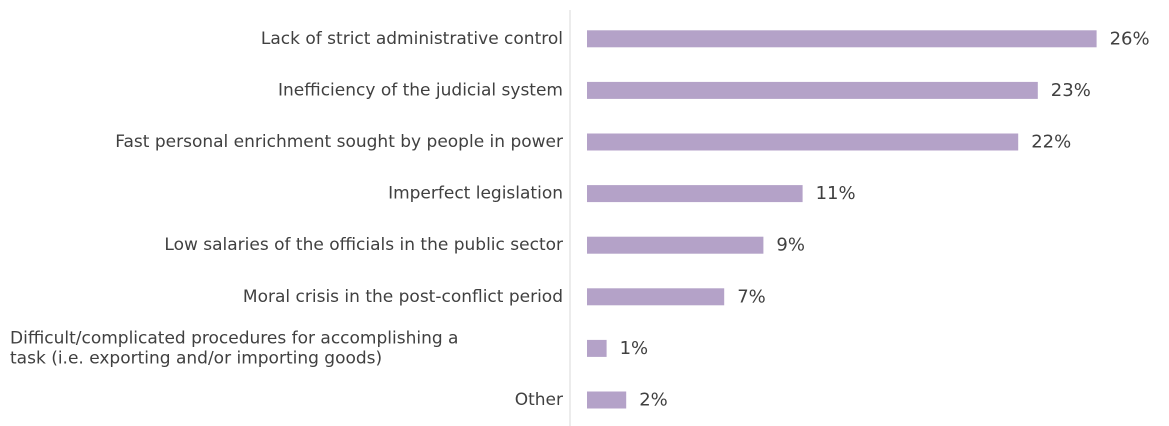  Describe the element at coordinates (653, 400) in the screenshot. I see `value-label-other: 2%` at that location.